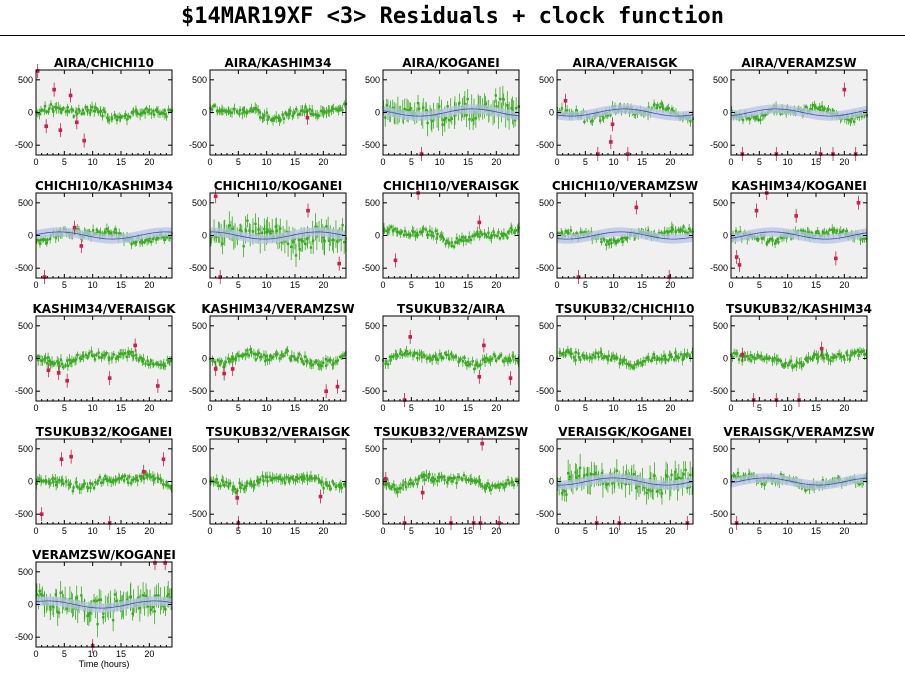 This screenshot has width=905, height=687. I want to click on clock-function-line, so click(799, 481).